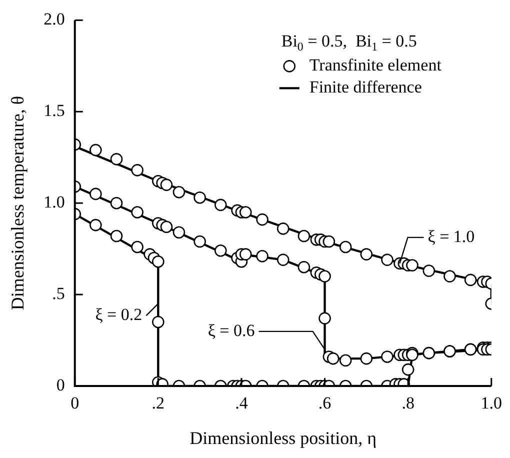 The image size is (510, 458). Describe the element at coordinates (54, 110) in the screenshot. I see `y-tick-label: 1.5` at that location.